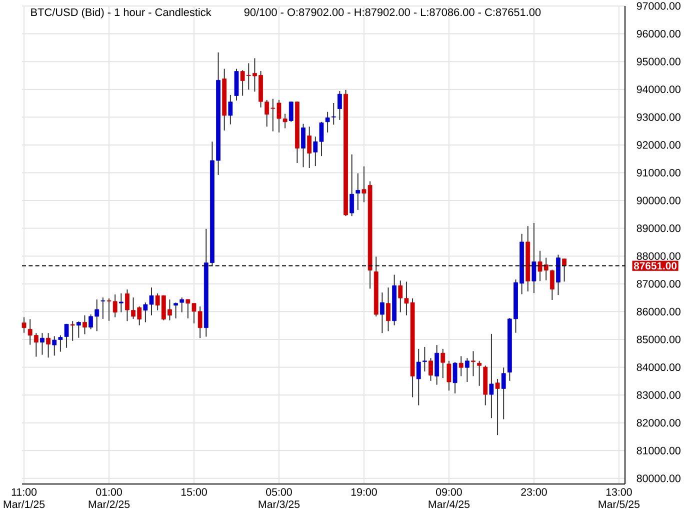  What do you see at coordinates (24, 498) in the screenshot?
I see `x-tick-label: 11:00 Mar/1/25` at bounding box center [24, 498].